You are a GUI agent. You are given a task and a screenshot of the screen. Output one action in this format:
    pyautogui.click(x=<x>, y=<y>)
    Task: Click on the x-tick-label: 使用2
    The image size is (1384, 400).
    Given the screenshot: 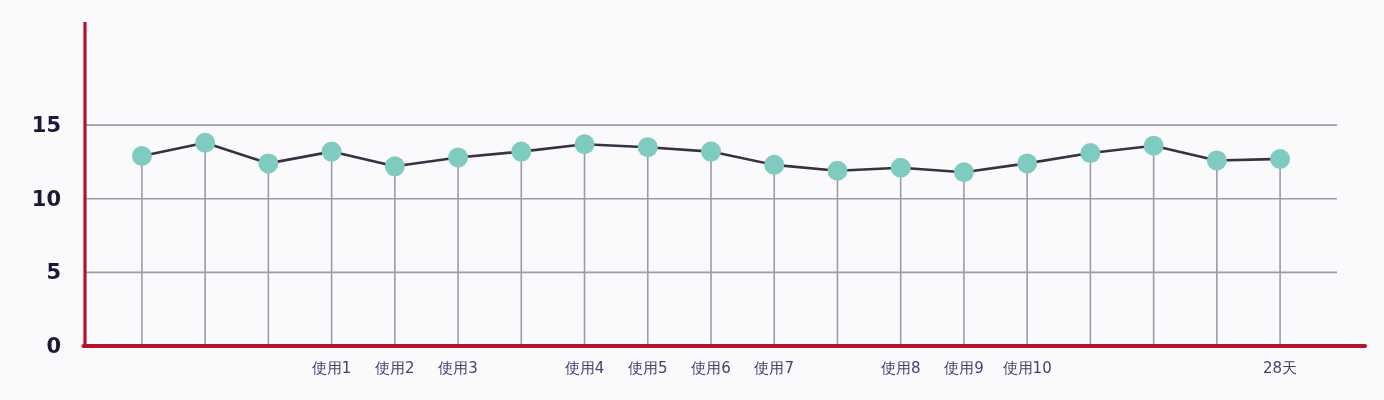 What is the action you would take?
    pyautogui.click(x=395, y=368)
    